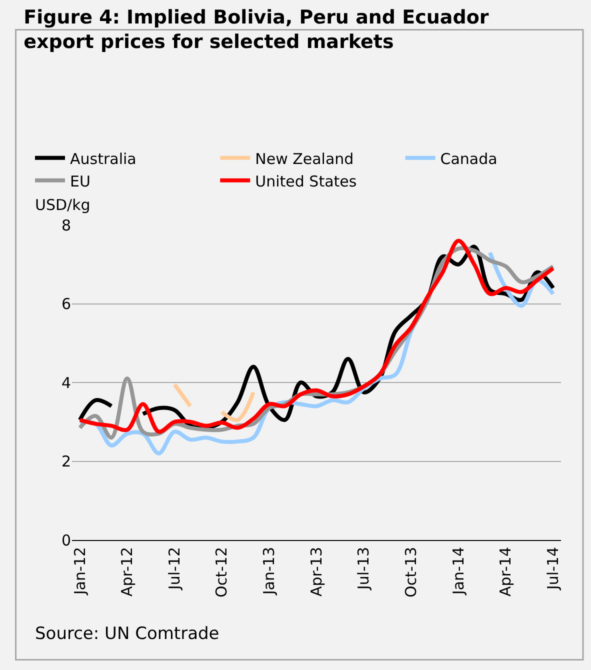 The image size is (591, 670). I want to click on y-tick-label: 6, so click(66, 304).